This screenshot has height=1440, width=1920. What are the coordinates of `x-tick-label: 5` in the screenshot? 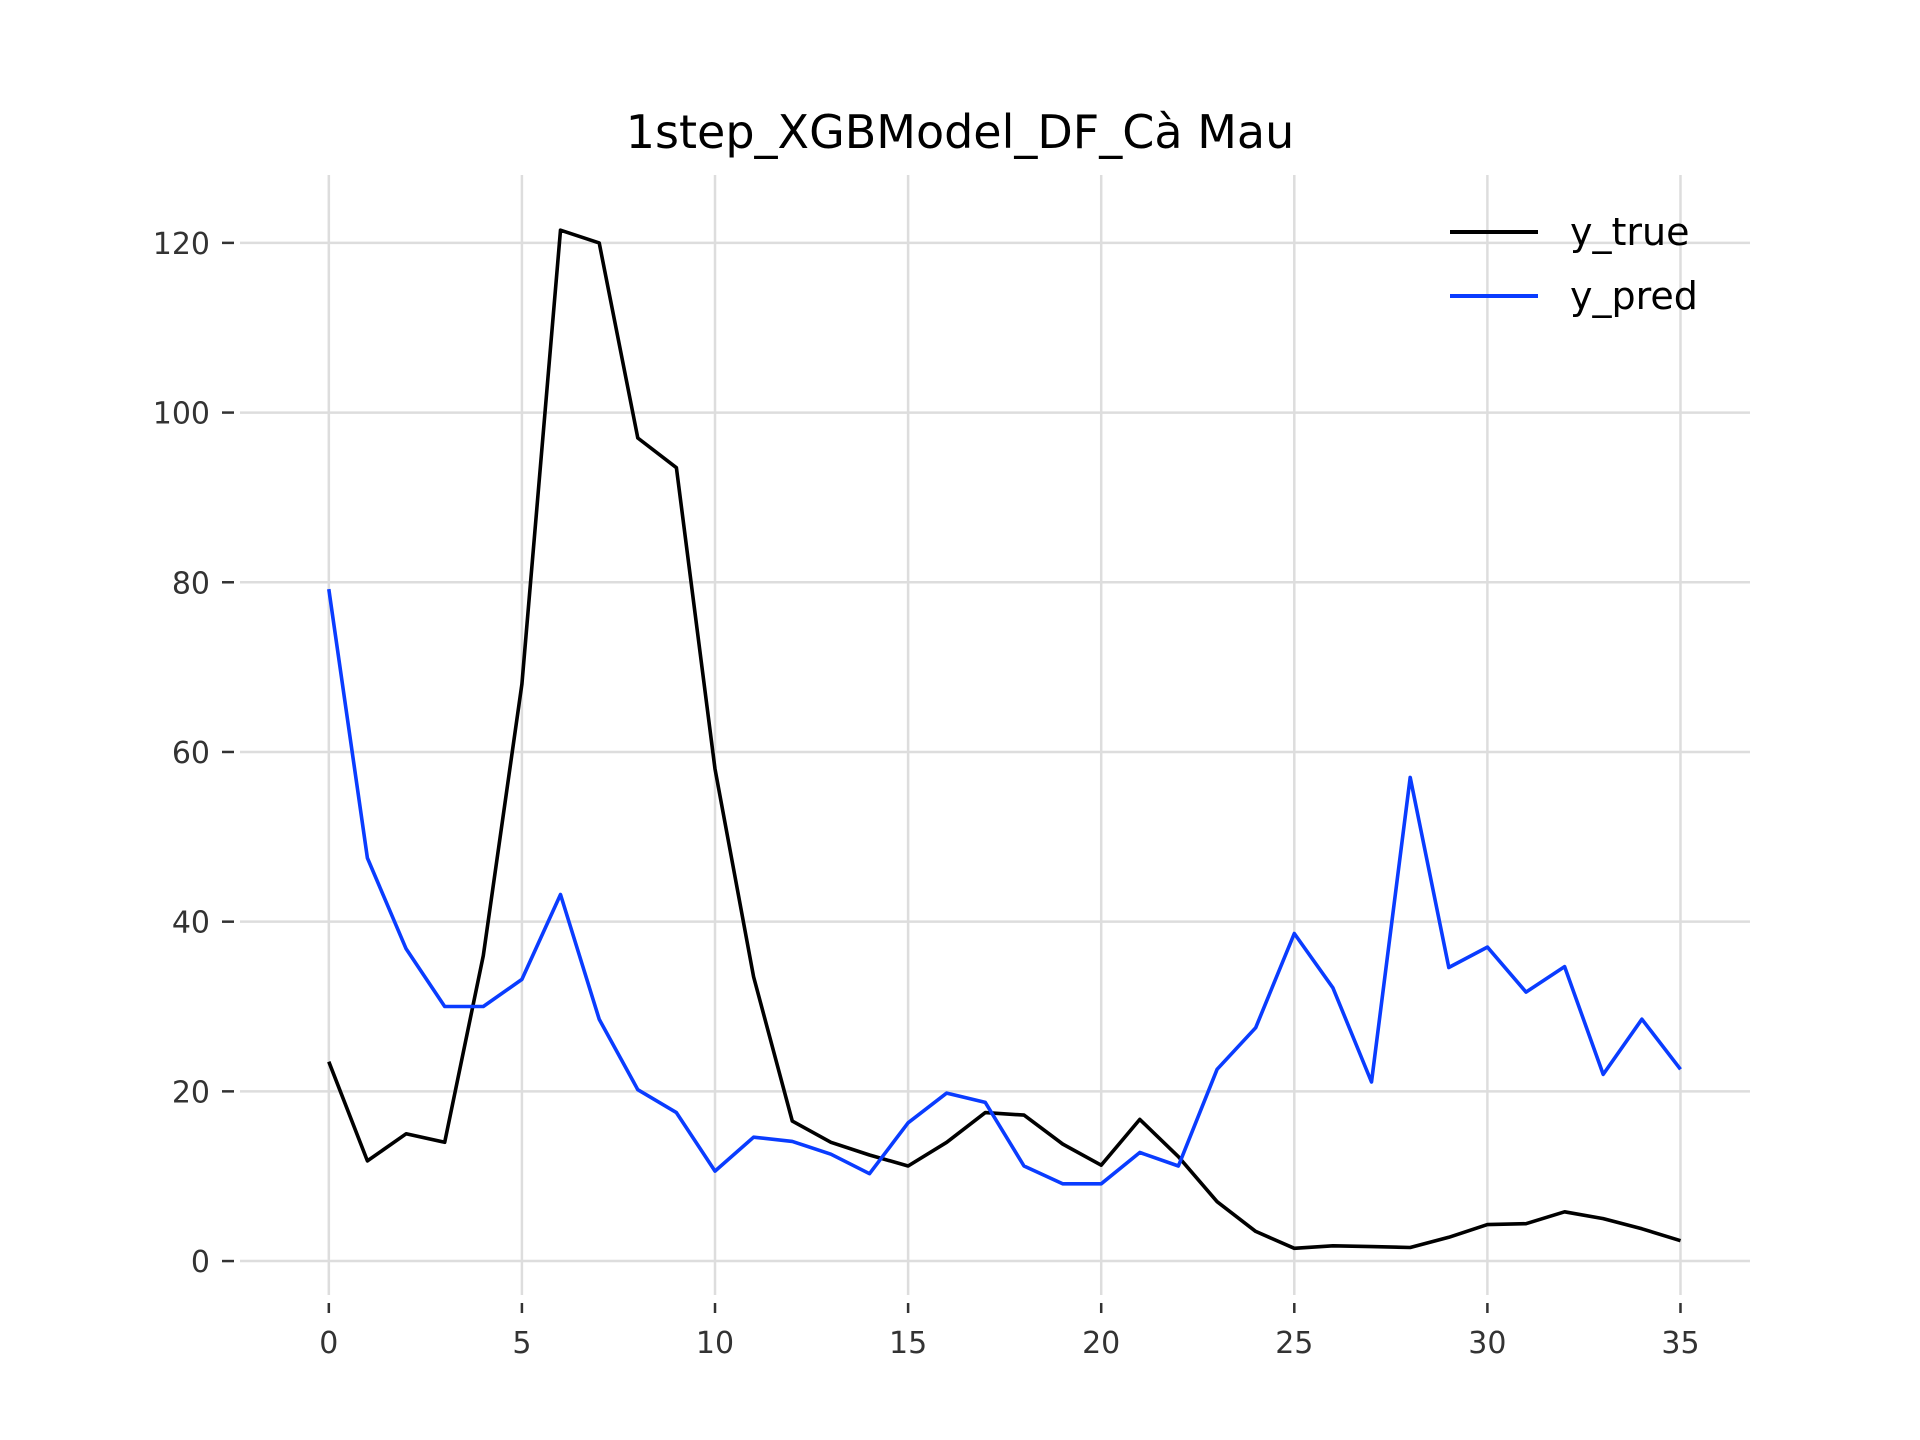 It's located at (521, 1343).